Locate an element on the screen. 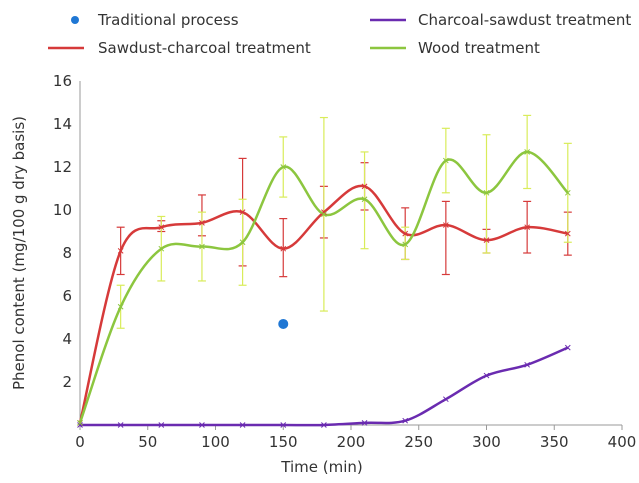 This screenshot has width=639, height=483. y-tick-label: 14 is located at coordinates (62, 124).